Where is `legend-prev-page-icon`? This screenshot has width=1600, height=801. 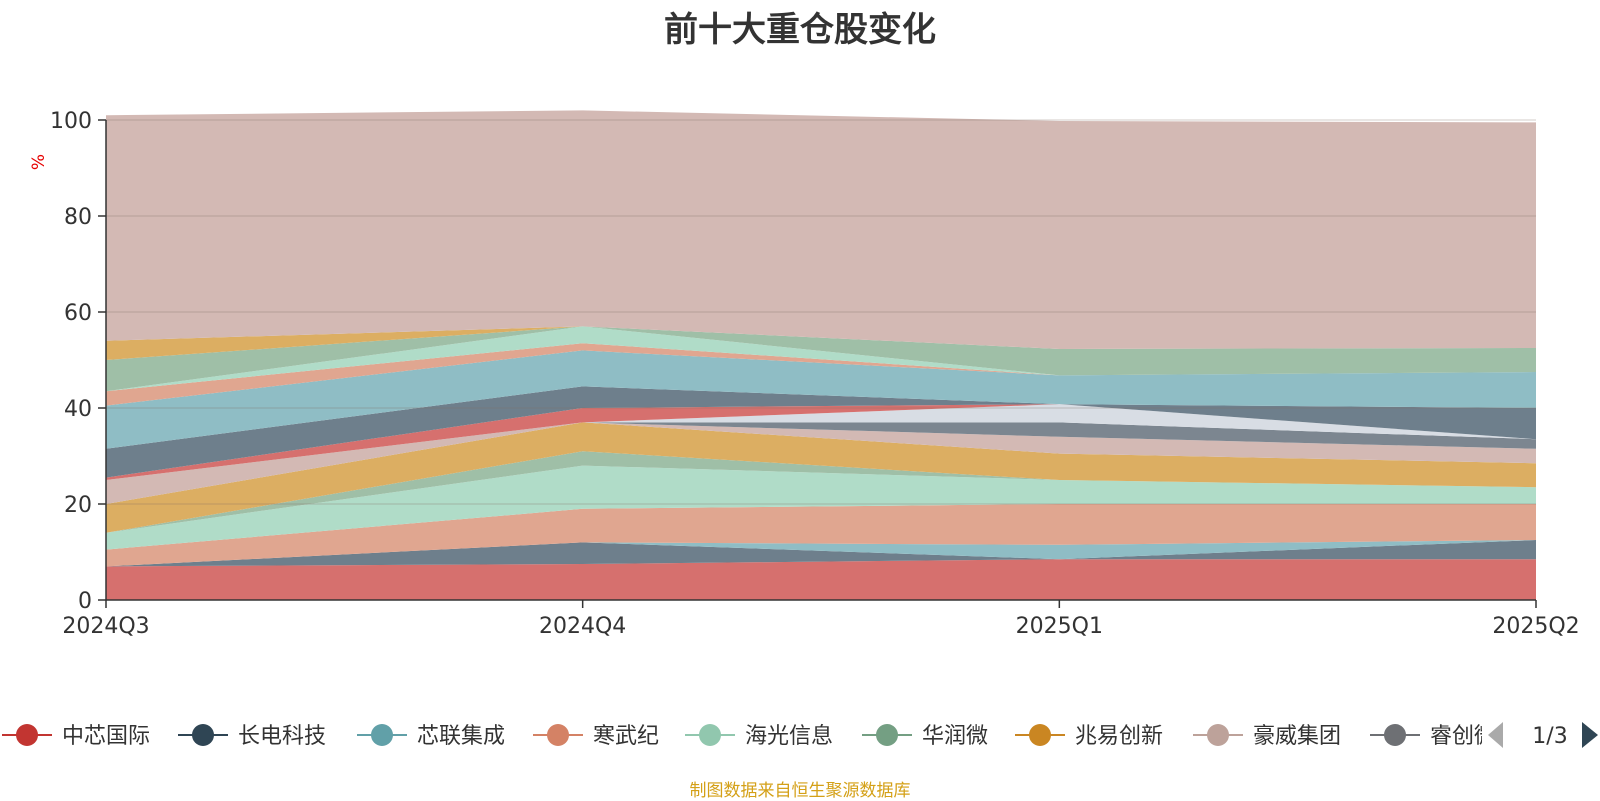 legend-prev-page-icon is located at coordinates (1495, 735).